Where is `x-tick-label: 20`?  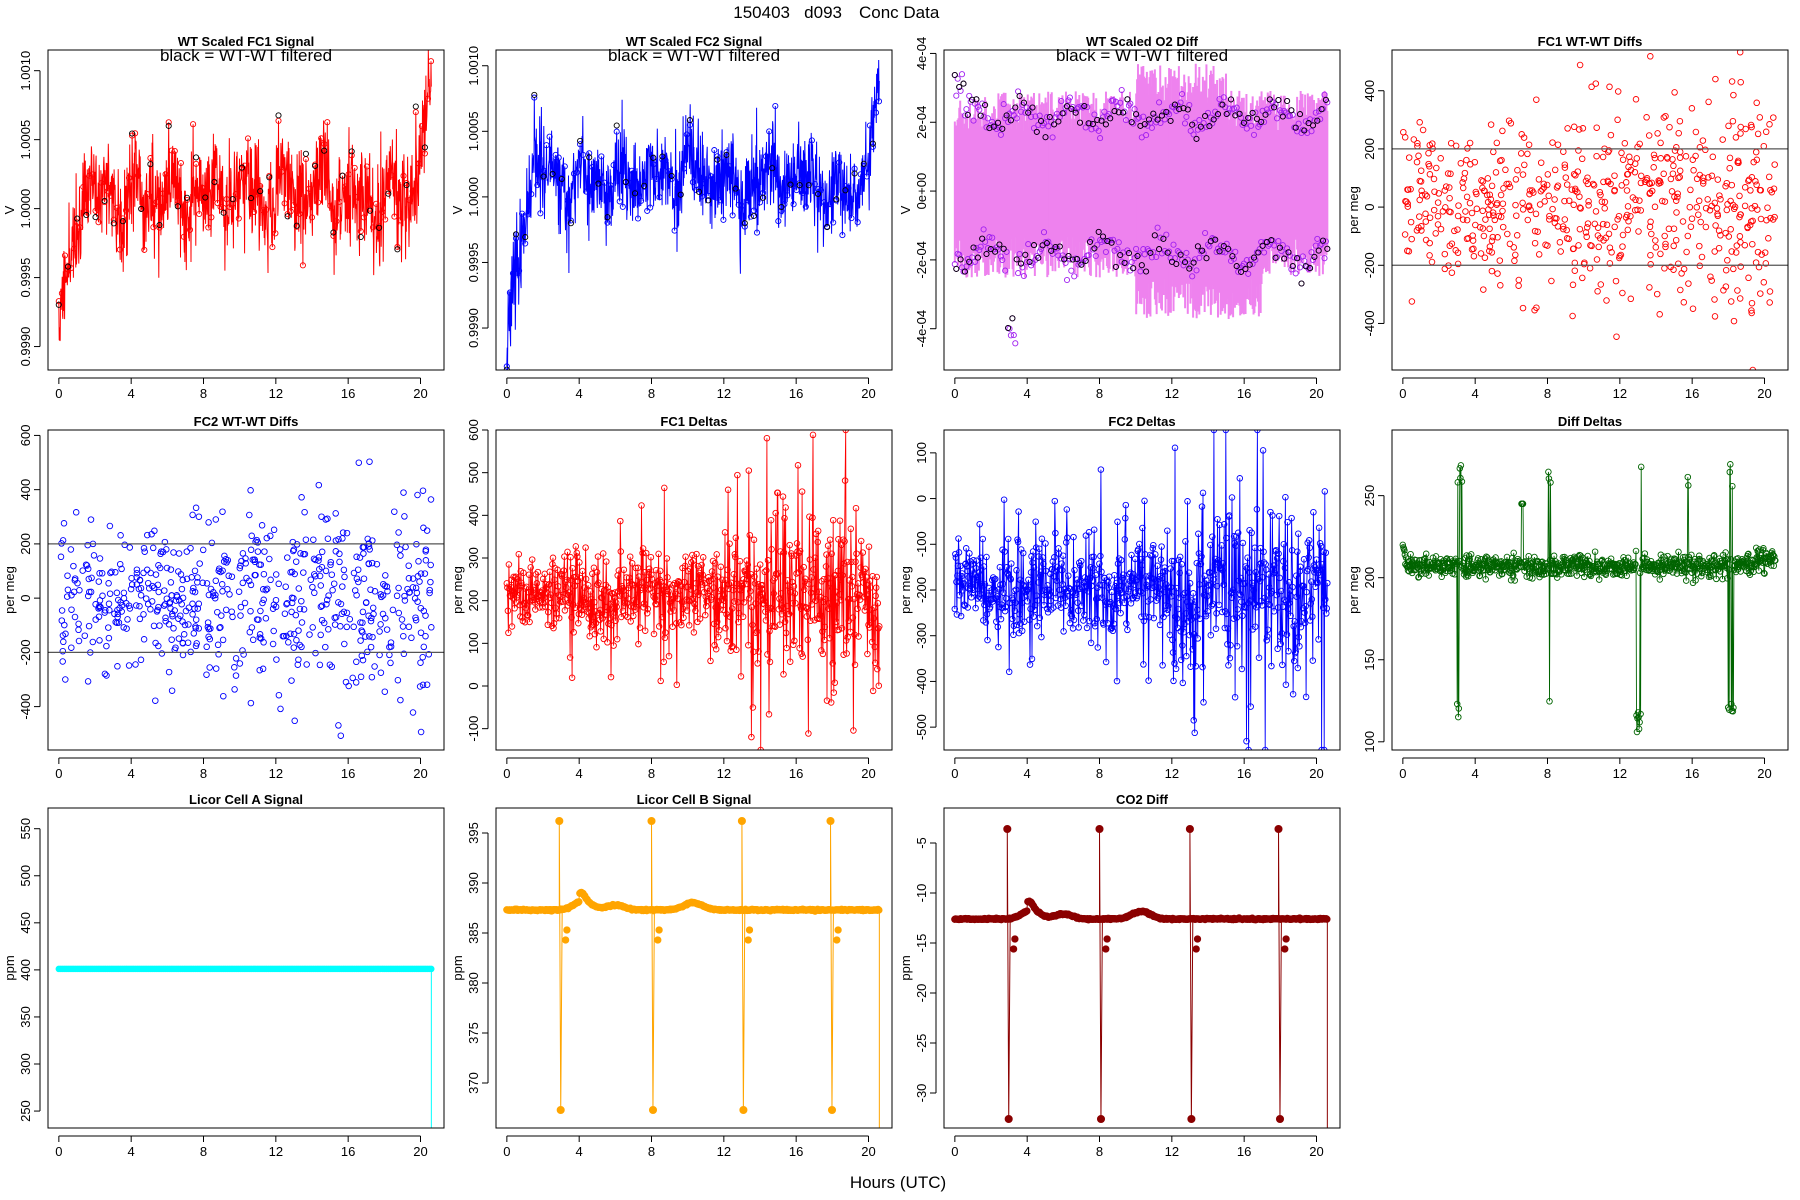
x-tick-label: 20 is located at coordinates (868, 393).